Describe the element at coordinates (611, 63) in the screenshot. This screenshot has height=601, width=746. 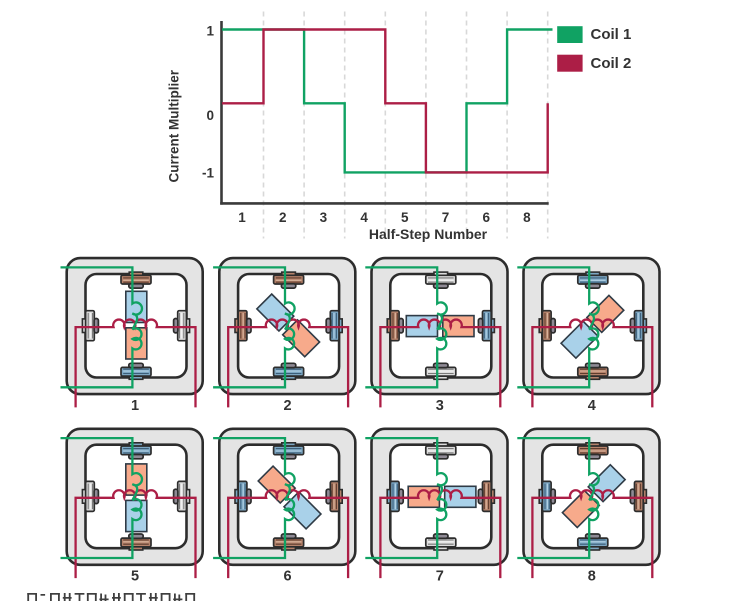
I see `svg-text: Coil 2` at that location.